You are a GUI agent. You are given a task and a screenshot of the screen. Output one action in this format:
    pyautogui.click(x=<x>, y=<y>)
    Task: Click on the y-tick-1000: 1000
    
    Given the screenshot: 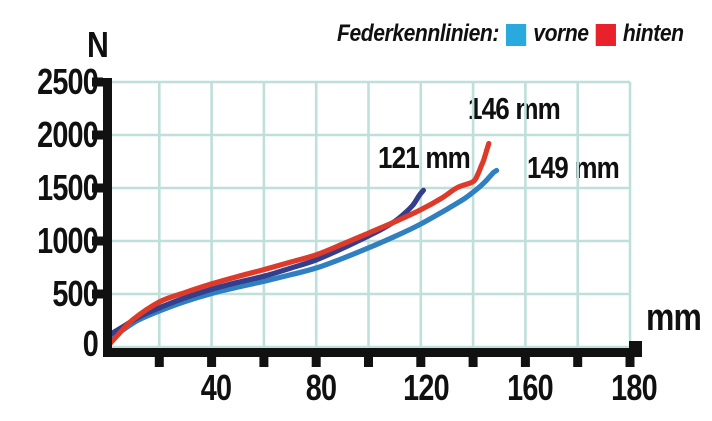 What is the action you would take?
    pyautogui.click(x=68, y=240)
    